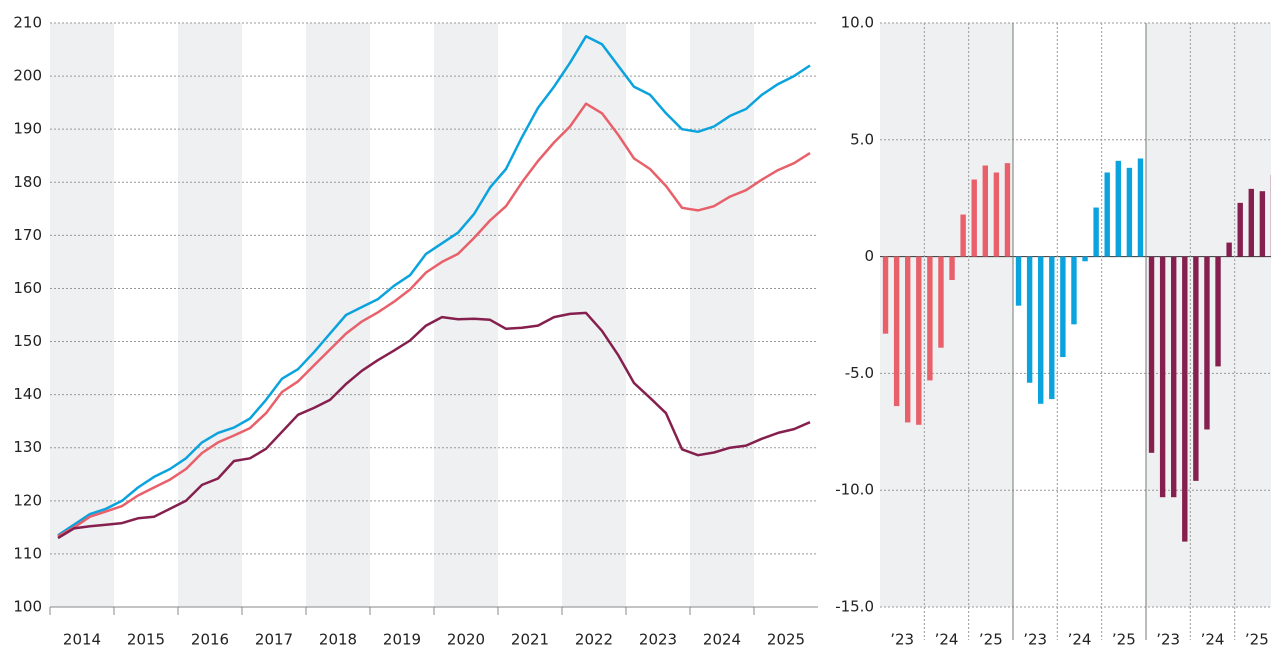 This screenshot has height=652, width=1271. Describe the element at coordinates (658, 640) in the screenshot. I see `x-tick-label: 2023` at that location.